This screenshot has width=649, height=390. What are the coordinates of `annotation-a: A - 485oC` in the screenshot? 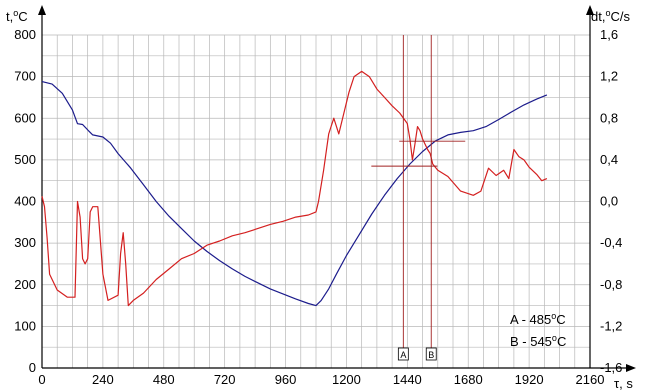 It's located at (538, 319).